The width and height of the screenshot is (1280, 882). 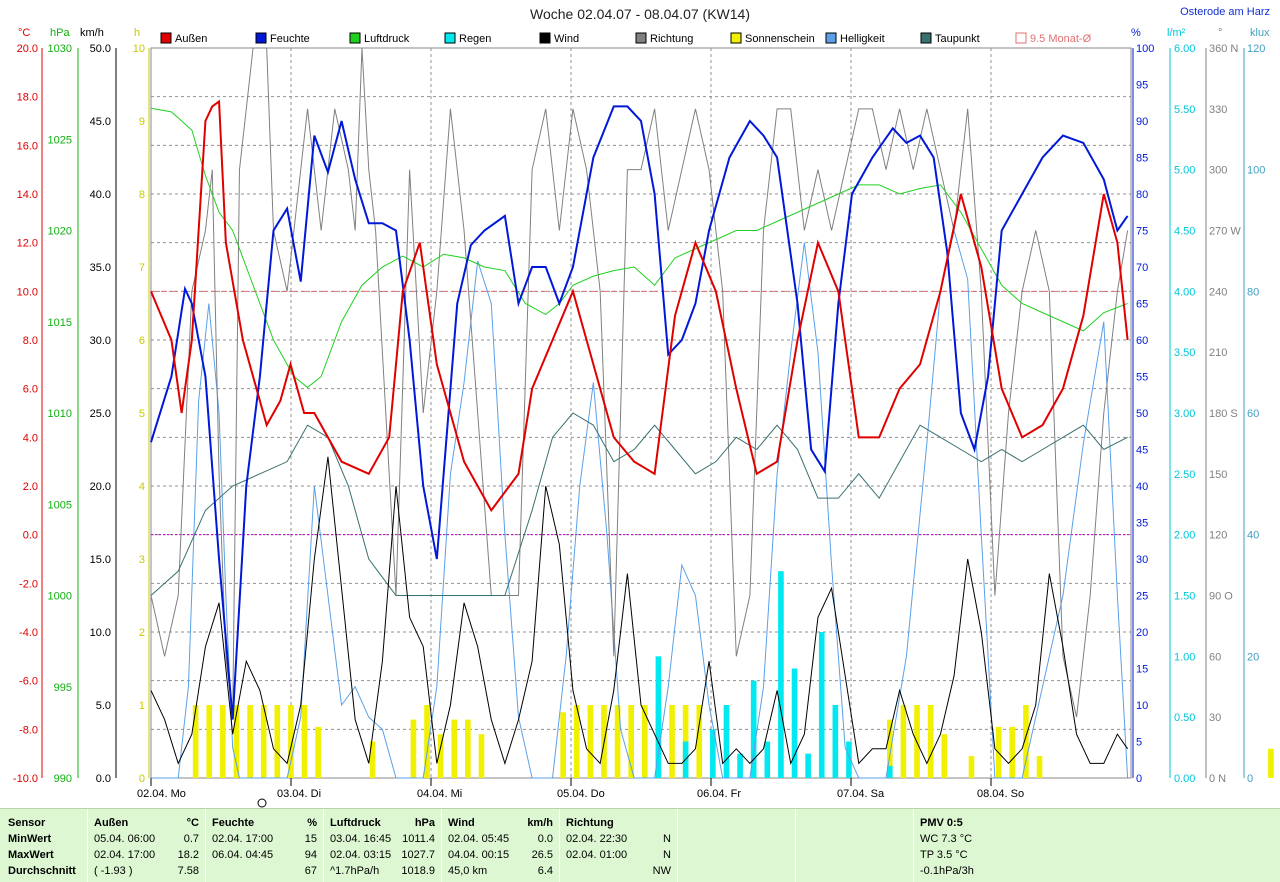 I want to click on pmv-dewpoint: TP 3.5 °C, so click(x=944, y=855).